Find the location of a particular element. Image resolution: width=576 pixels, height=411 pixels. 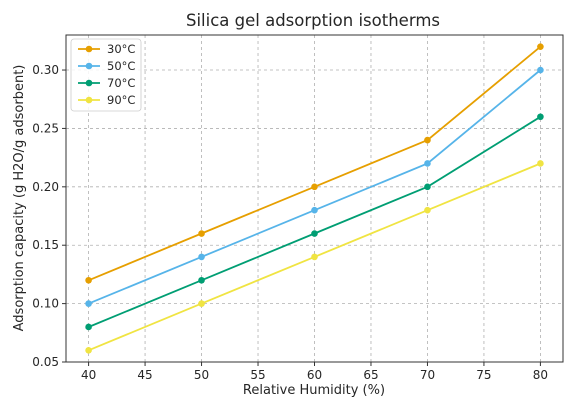

legend-label: 50°C is located at coordinates (121, 66).